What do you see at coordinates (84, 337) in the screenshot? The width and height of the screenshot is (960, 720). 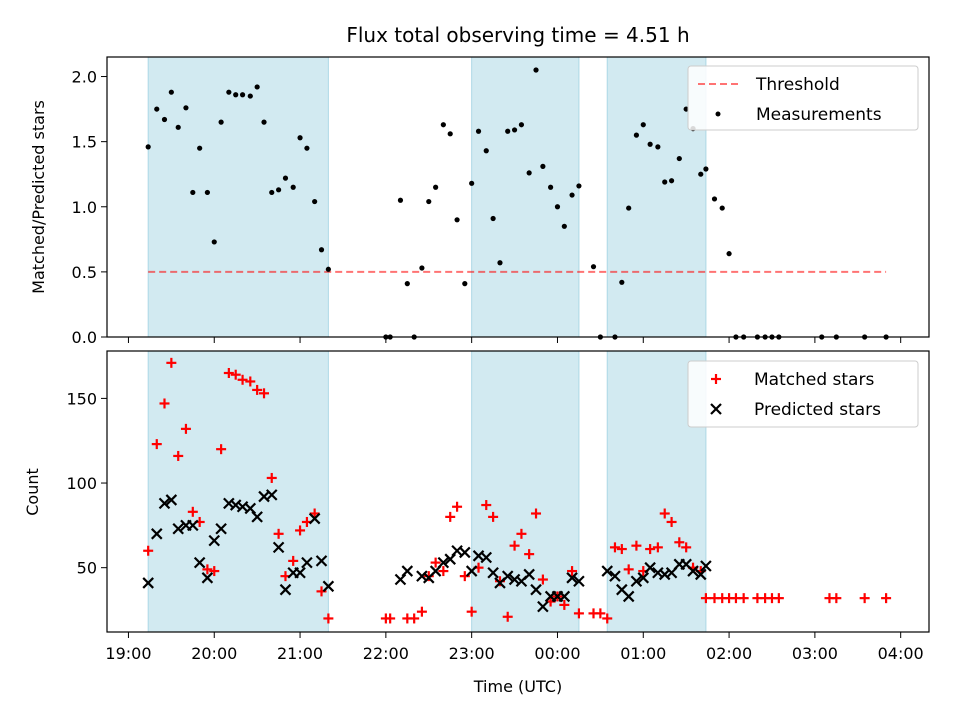 I see `ytick-label: 0.0` at bounding box center [84, 337].